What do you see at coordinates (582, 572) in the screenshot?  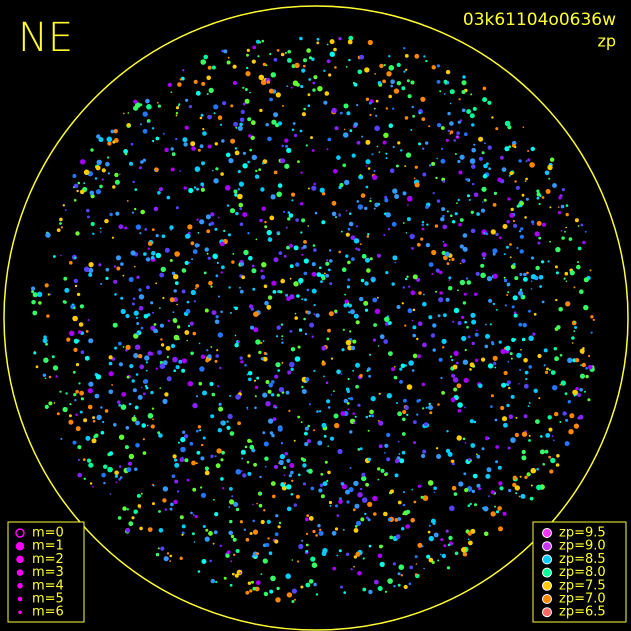 I see `legend-label: zp=8.0` at bounding box center [582, 572].